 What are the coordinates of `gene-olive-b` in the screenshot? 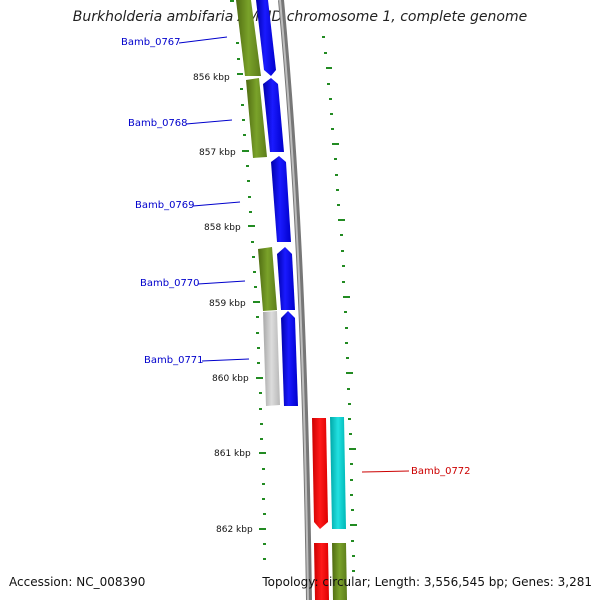 It's located at (256, 118).